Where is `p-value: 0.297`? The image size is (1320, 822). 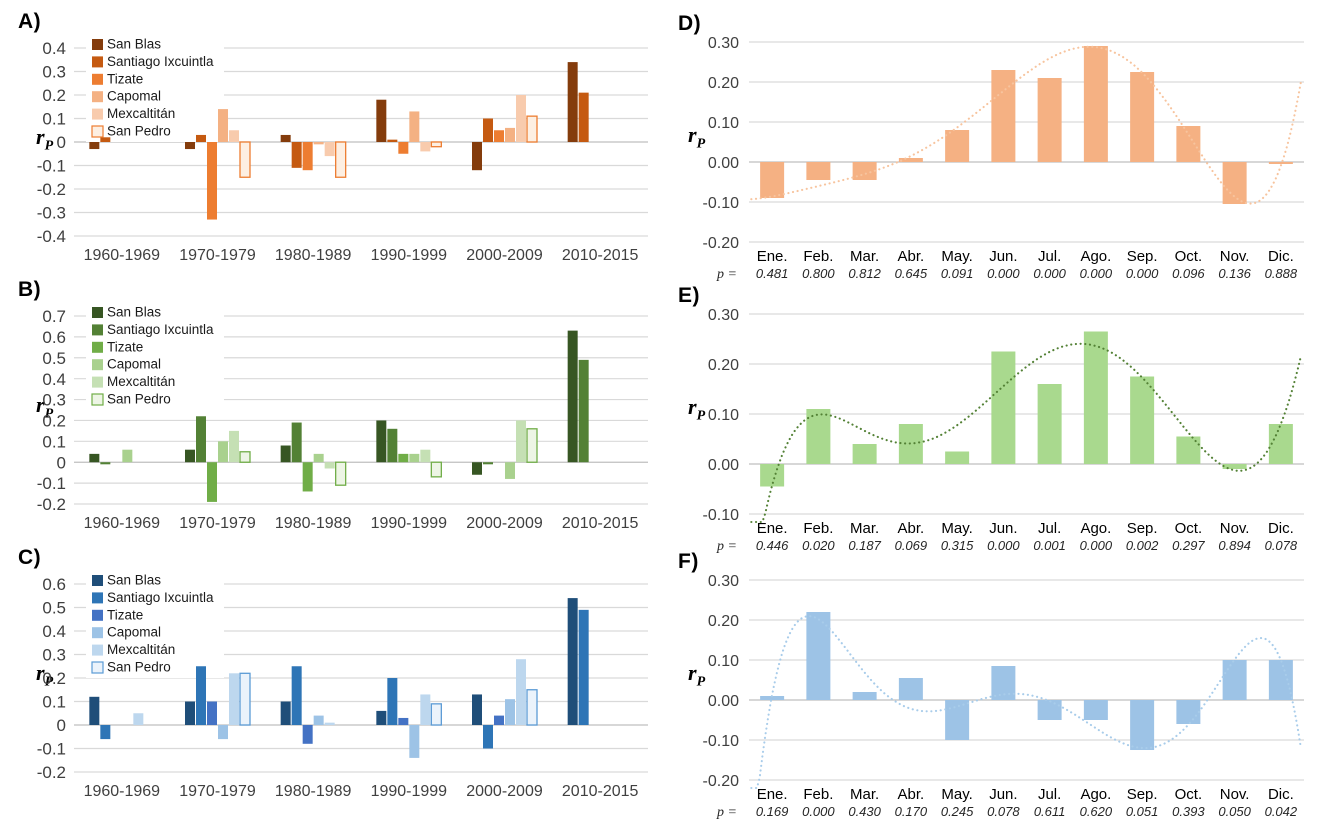
p-value: 0.297 is located at coordinates (1188, 545).